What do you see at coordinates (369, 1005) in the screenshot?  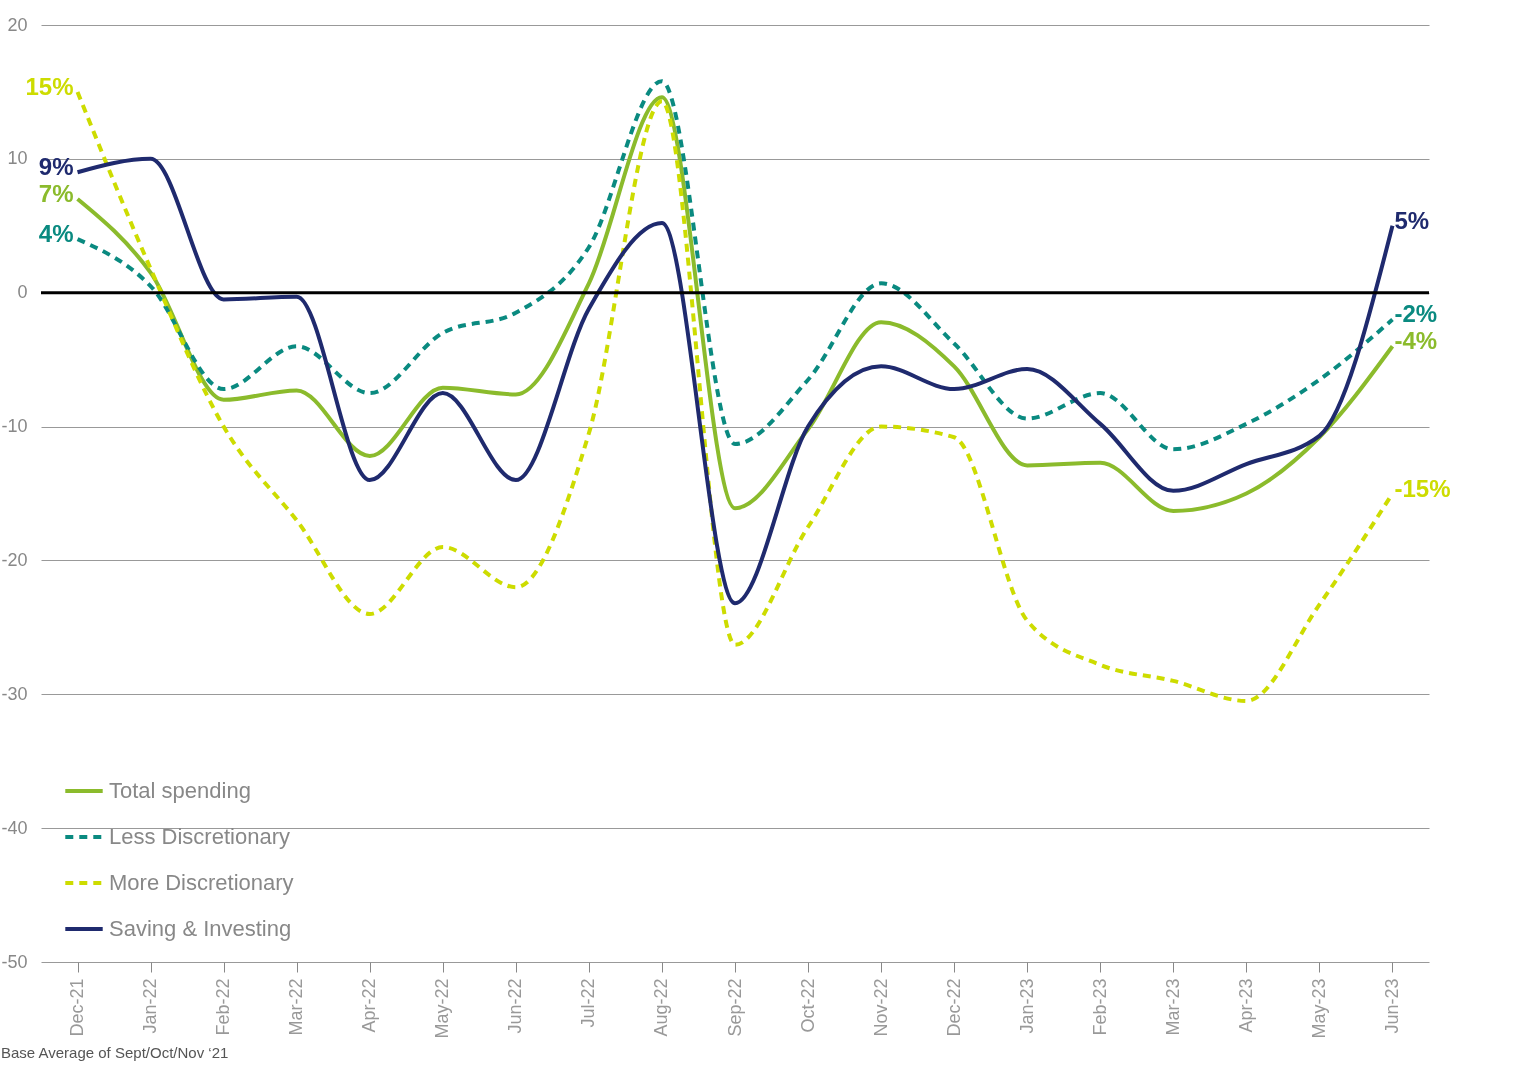 I see `x-tick-label: Apr-22` at bounding box center [369, 1005].